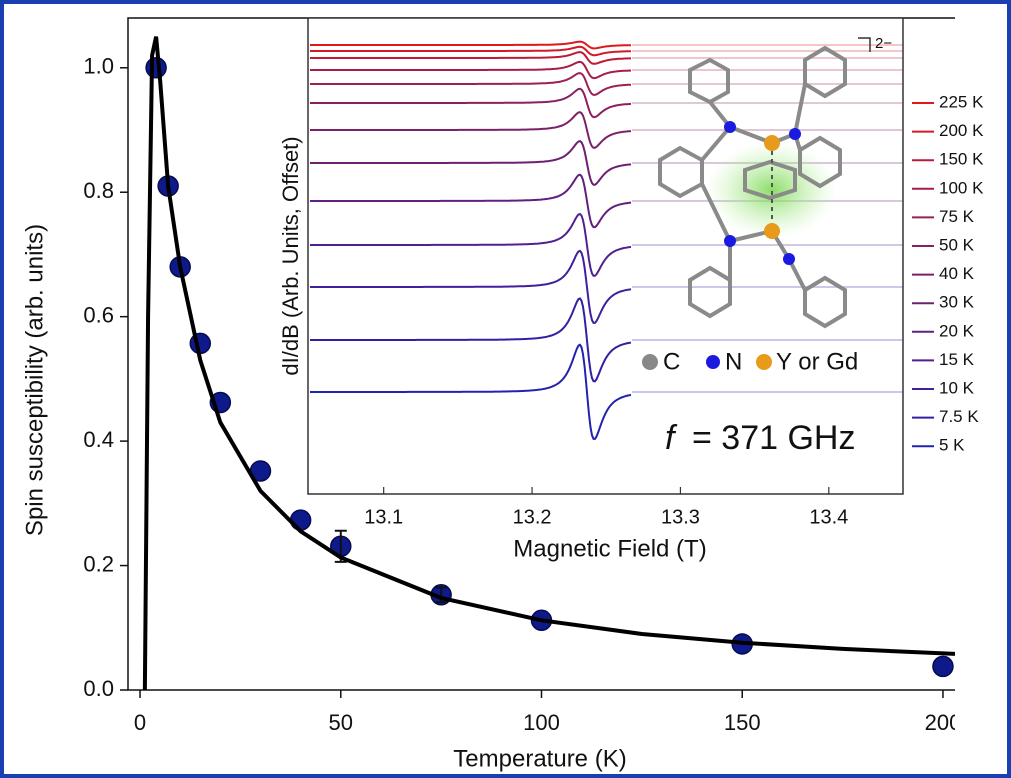 Image resolution: width=1011 pixels, height=778 pixels. Describe the element at coordinates (140, 722) in the screenshot. I see `x-tick-label: 0` at that location.